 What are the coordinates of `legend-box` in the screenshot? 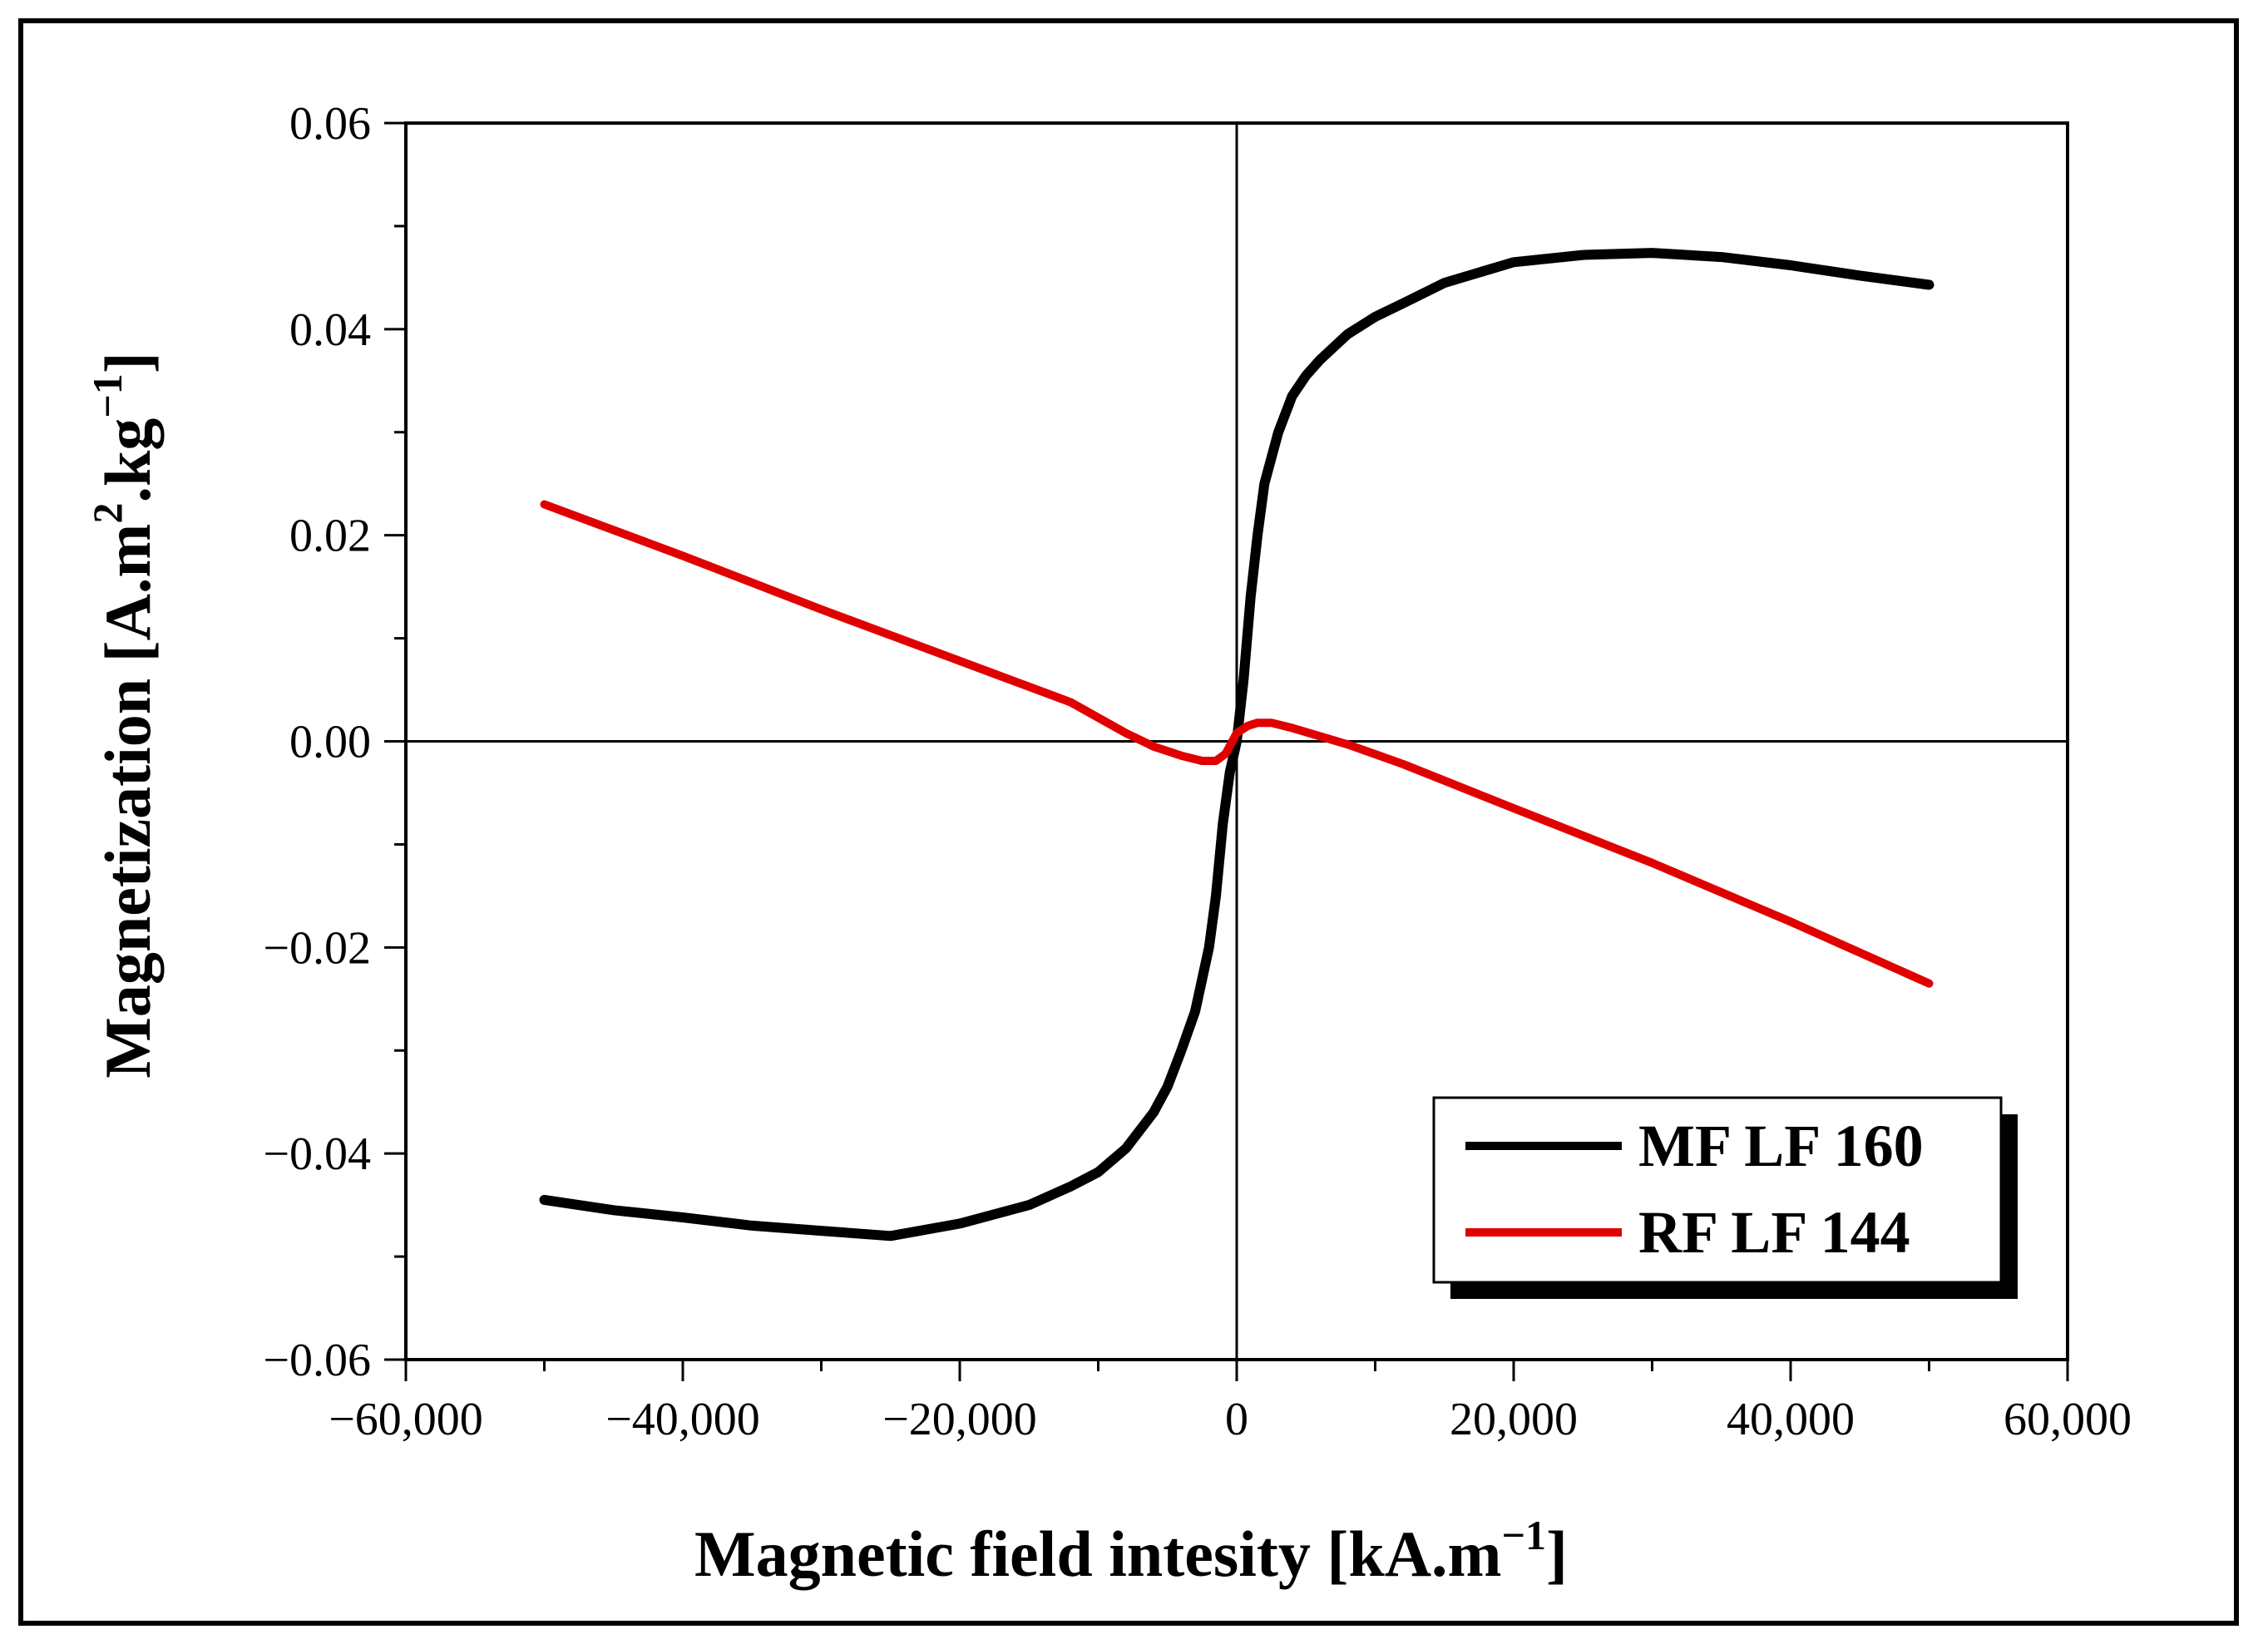 It's located at (1717, 1190).